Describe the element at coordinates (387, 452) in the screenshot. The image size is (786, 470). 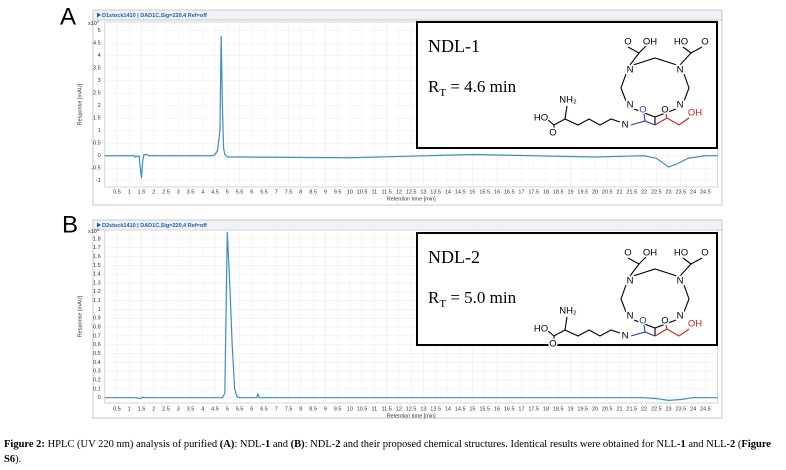
I see `caption-text: Figure S6` at that location.